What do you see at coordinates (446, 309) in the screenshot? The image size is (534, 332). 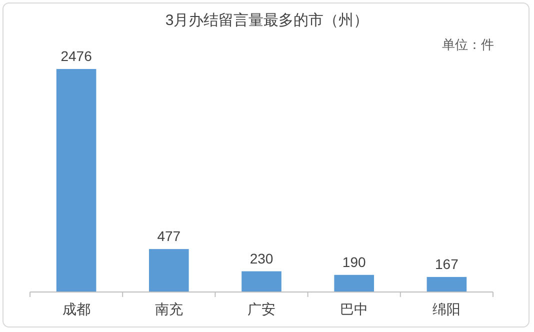 I see `x-tick-label: 绵阳` at bounding box center [446, 309].